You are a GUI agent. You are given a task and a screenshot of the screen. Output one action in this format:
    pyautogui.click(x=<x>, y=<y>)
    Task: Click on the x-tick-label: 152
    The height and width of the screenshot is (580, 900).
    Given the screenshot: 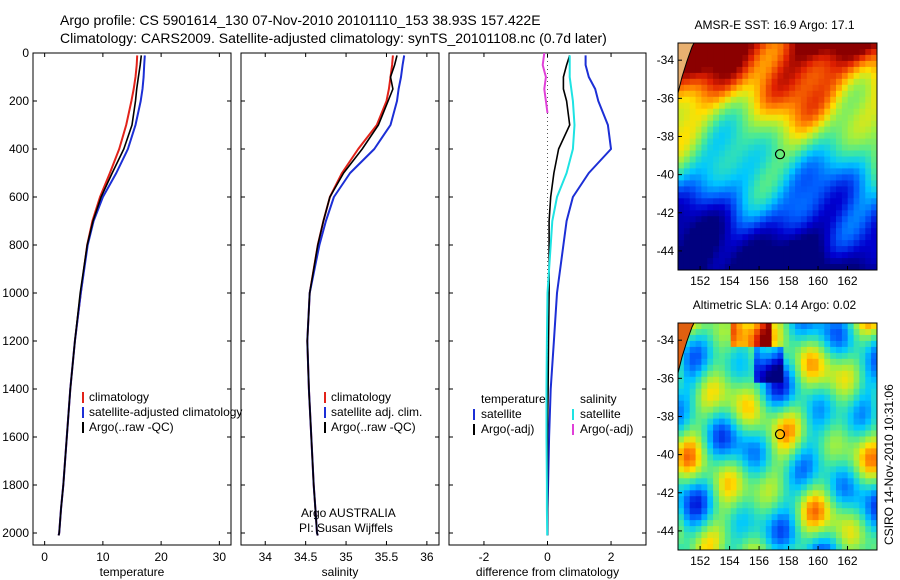 What is the action you would take?
    pyautogui.click(x=700, y=561)
    